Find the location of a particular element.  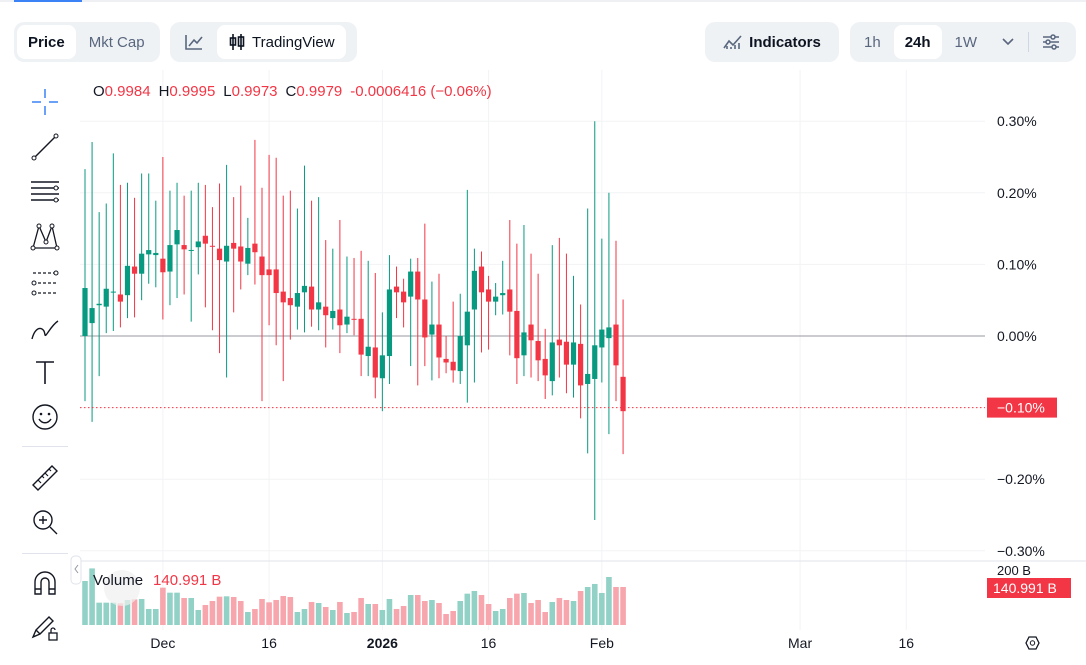

zoom-in-icon is located at coordinates (45, 522).